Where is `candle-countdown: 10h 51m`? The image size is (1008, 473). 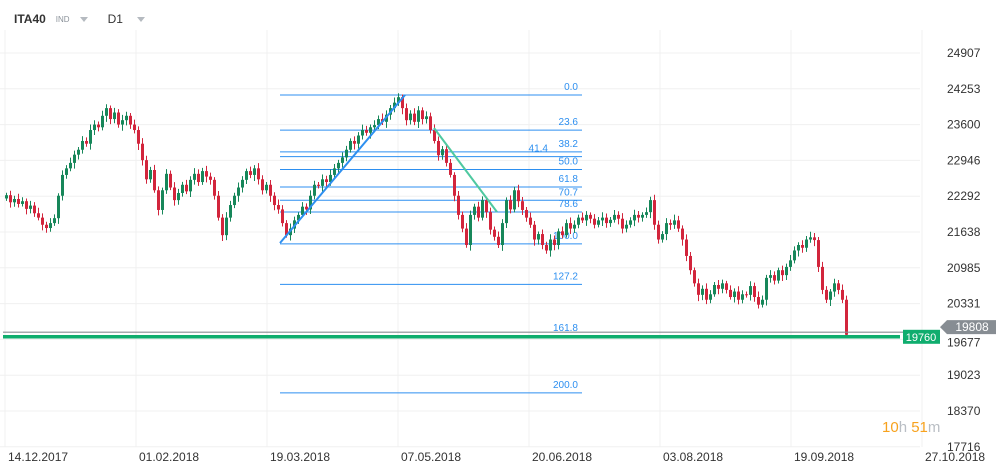
candle-countdown: 10h 51m is located at coordinates (911, 427).